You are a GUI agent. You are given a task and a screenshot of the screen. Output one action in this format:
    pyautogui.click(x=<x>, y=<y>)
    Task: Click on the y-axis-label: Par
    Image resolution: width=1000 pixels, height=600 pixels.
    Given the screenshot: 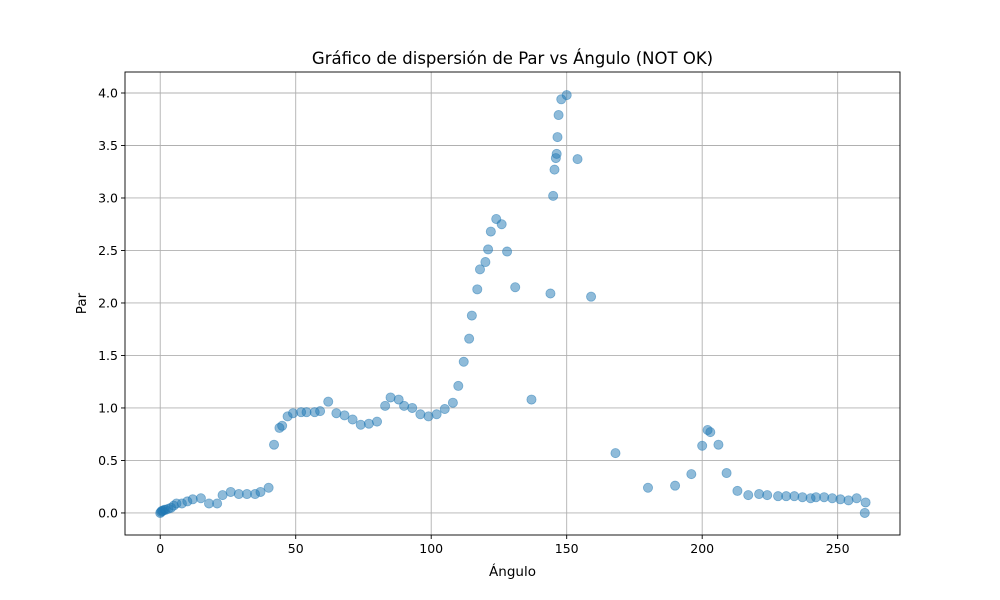 What is the action you would take?
    pyautogui.click(x=82, y=303)
    